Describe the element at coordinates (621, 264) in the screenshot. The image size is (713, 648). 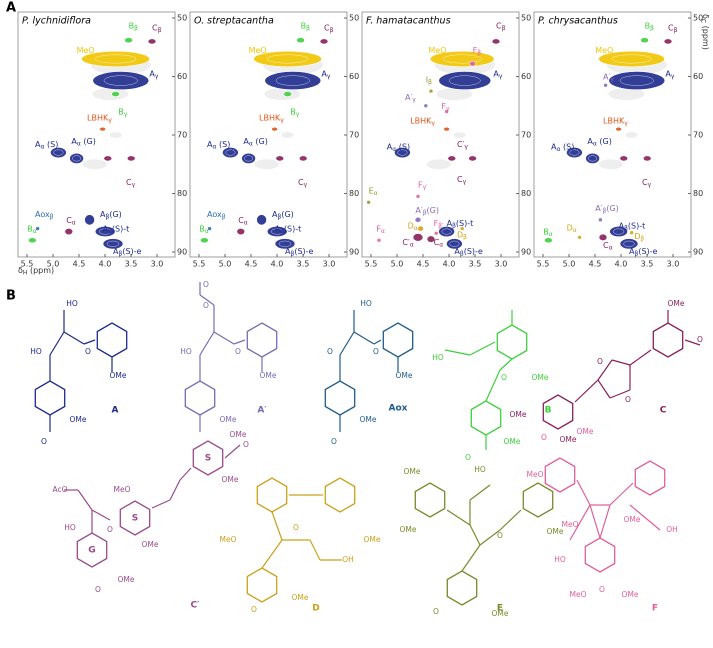
I see `x-tick-label: 4.0` at that location.